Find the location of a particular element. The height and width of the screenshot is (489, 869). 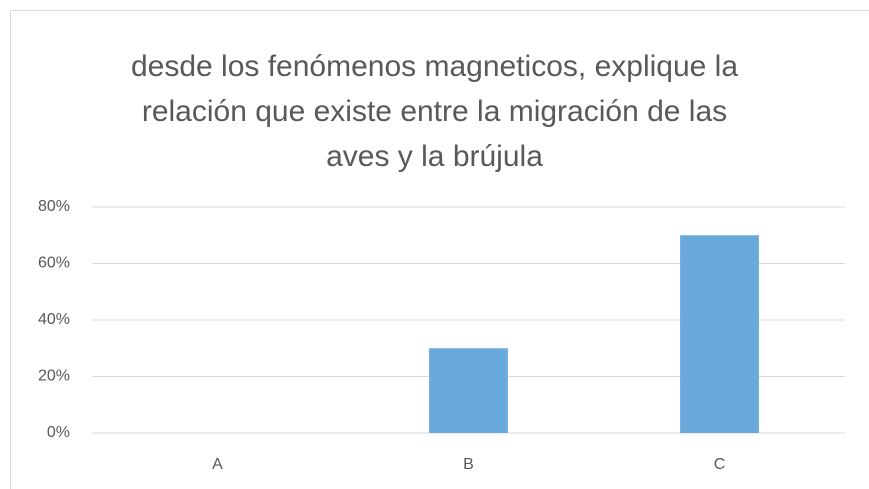

x-tick-label: A is located at coordinates (217, 464).